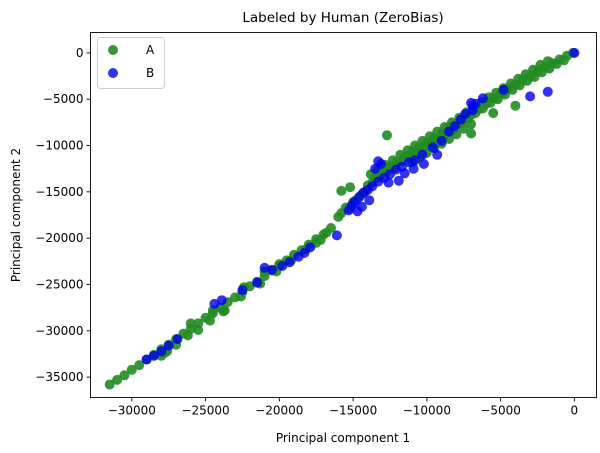 The height and width of the screenshot is (453, 600). I want to click on x-axis-label: Principal component 1, so click(343, 438).